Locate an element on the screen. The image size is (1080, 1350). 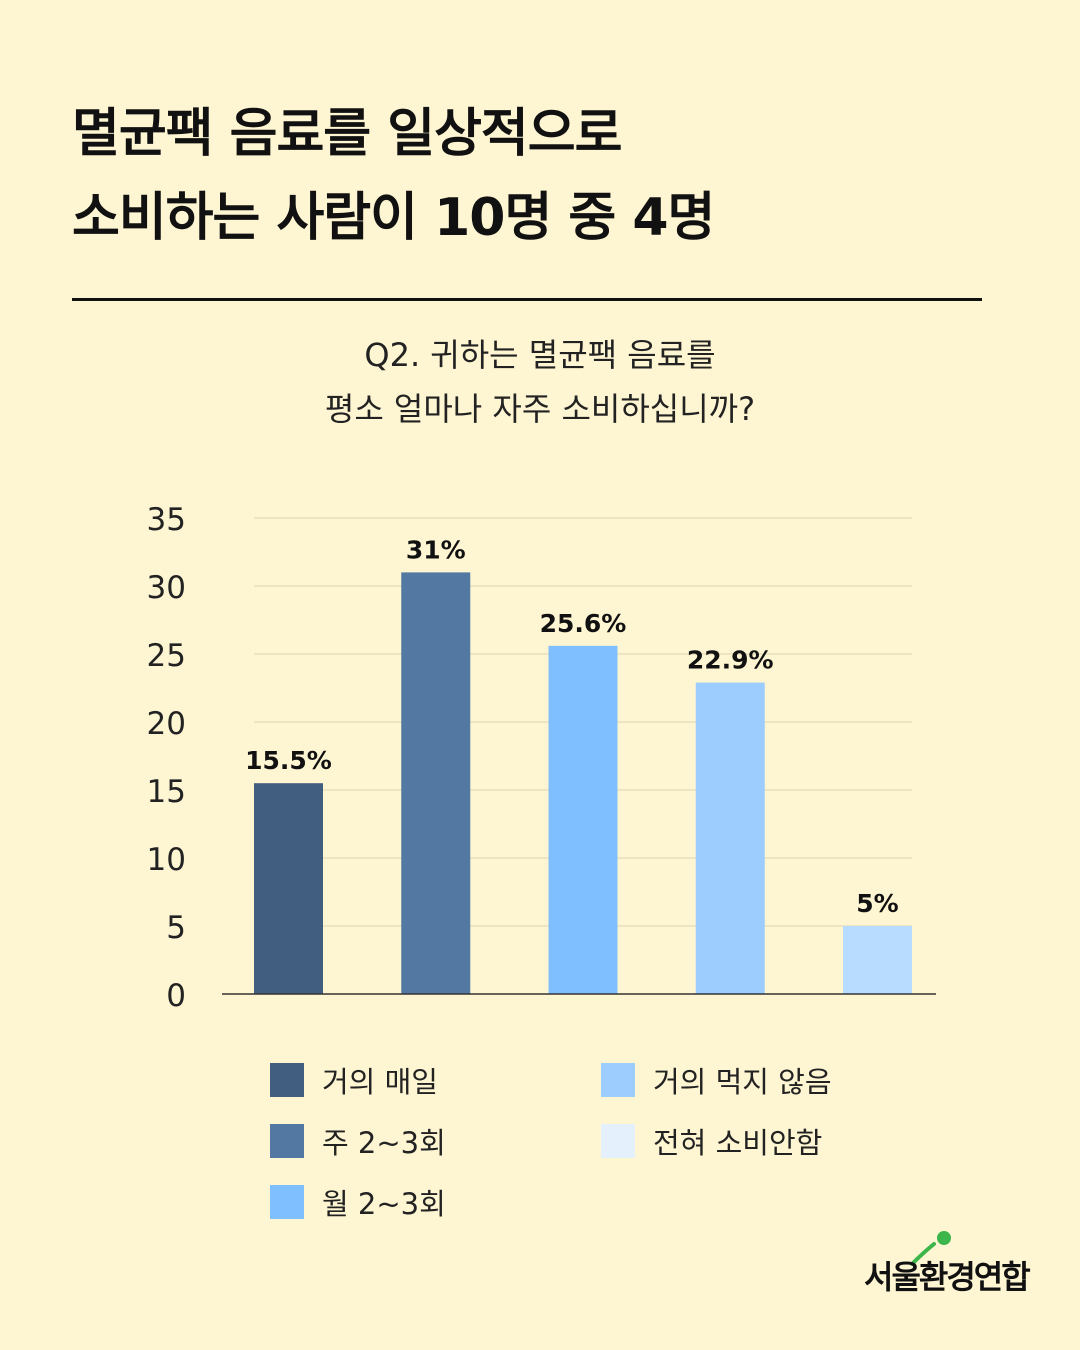
legend-item-never: 전혀 소비안함 is located at coordinates (711, 1141).